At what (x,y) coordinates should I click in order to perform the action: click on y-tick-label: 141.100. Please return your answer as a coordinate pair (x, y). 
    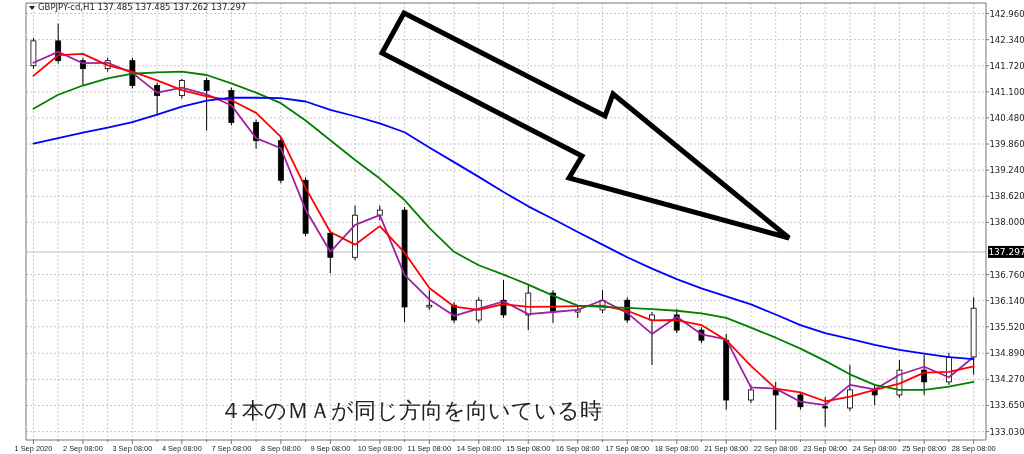
    Looking at the image, I should click on (1006, 91).